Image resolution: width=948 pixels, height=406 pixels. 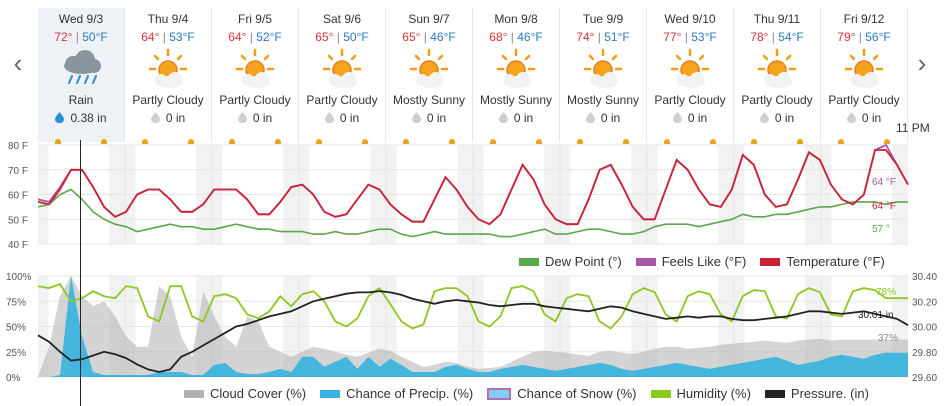 What do you see at coordinates (777, 19) in the screenshot?
I see `day-name: Thu 9/11` at bounding box center [777, 19].